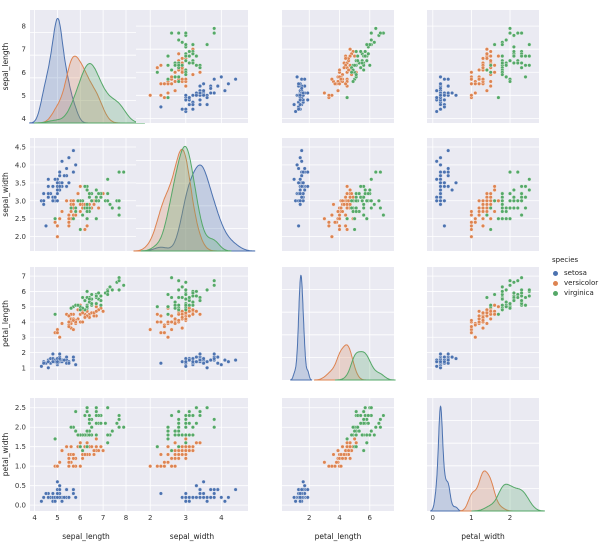  What do you see at coordinates (20, 201) in the screenshot?
I see `y-tick-label: 3.0` at bounding box center [20, 201].